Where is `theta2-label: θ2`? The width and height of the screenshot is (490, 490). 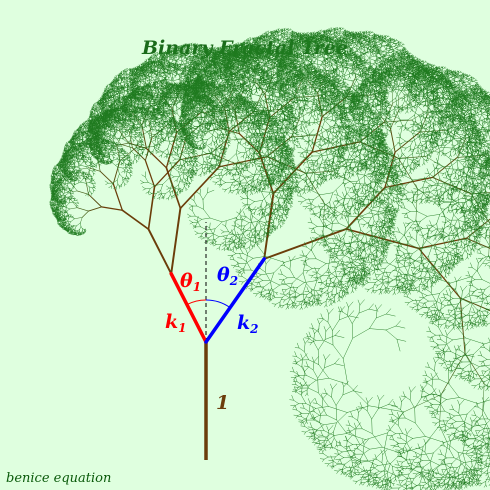 theta2-label: θ2 is located at coordinates (227, 276).